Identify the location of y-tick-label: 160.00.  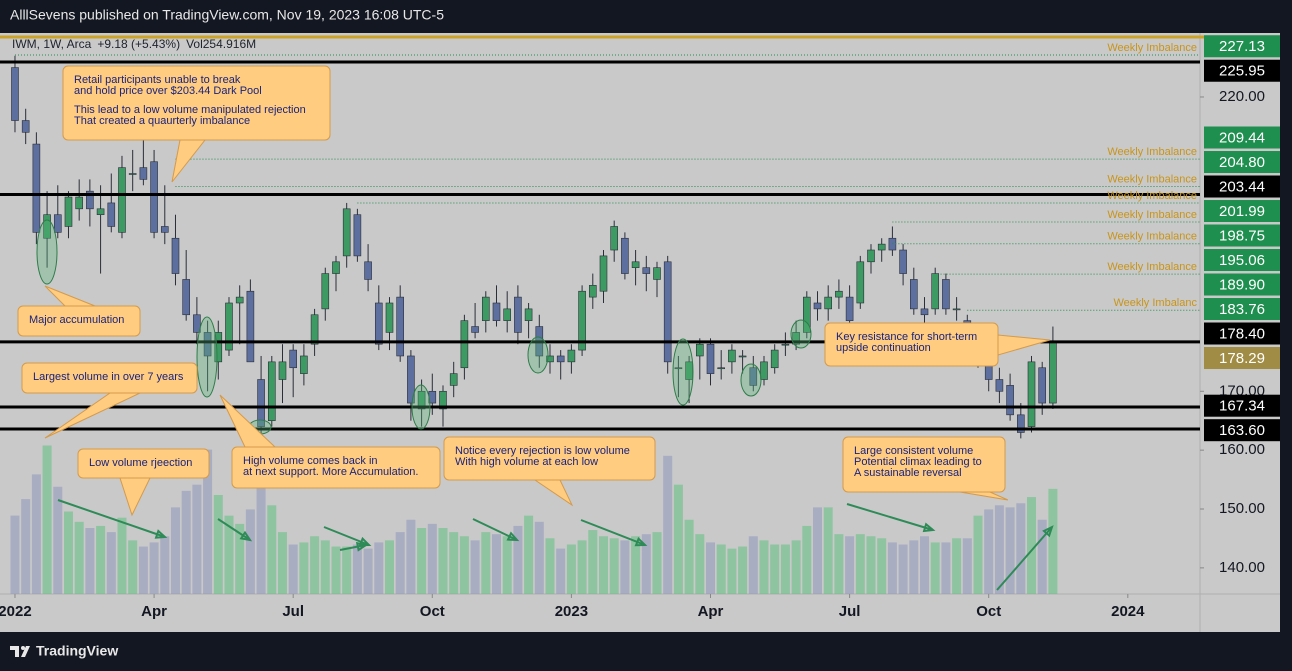
(1242, 449).